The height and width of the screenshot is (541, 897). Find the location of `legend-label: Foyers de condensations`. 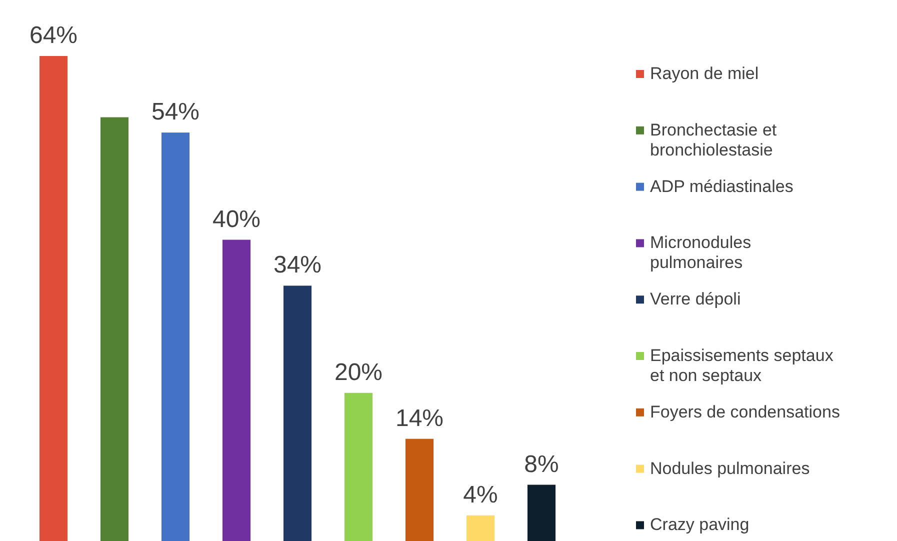

legend-label: Foyers de condensations is located at coordinates (745, 412).